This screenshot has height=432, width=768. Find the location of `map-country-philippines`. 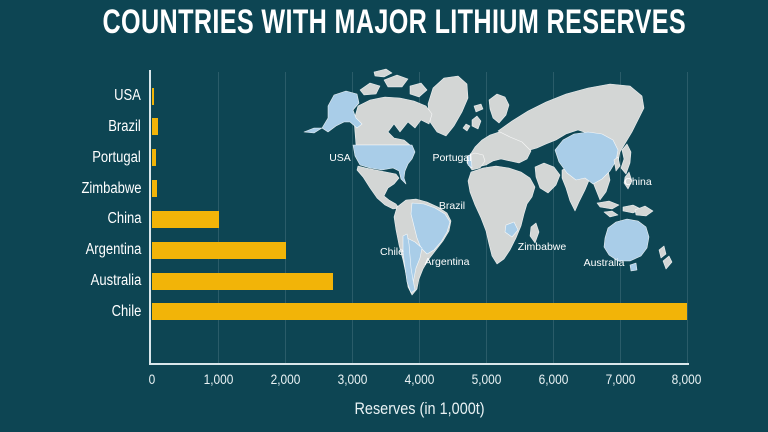

map-country-philippines is located at coordinates (628, 180).